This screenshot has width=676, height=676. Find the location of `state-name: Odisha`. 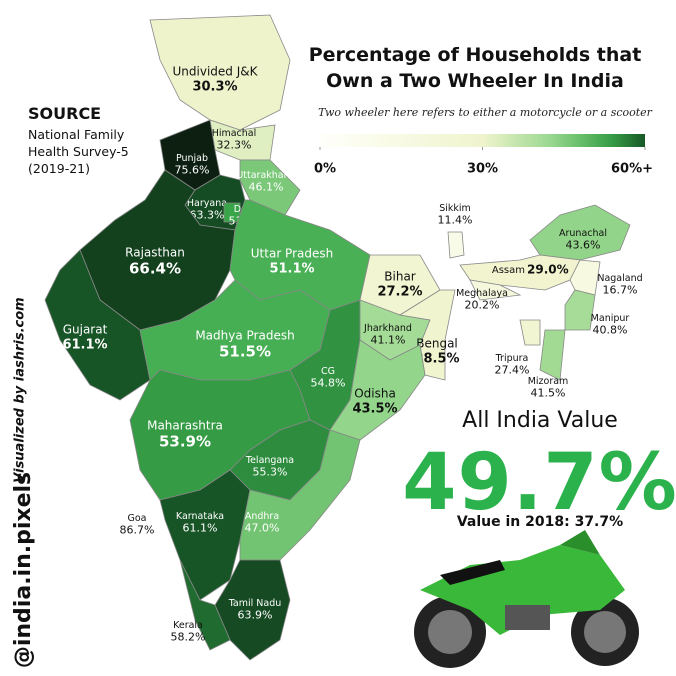

state-name: Odisha is located at coordinates (375, 394).